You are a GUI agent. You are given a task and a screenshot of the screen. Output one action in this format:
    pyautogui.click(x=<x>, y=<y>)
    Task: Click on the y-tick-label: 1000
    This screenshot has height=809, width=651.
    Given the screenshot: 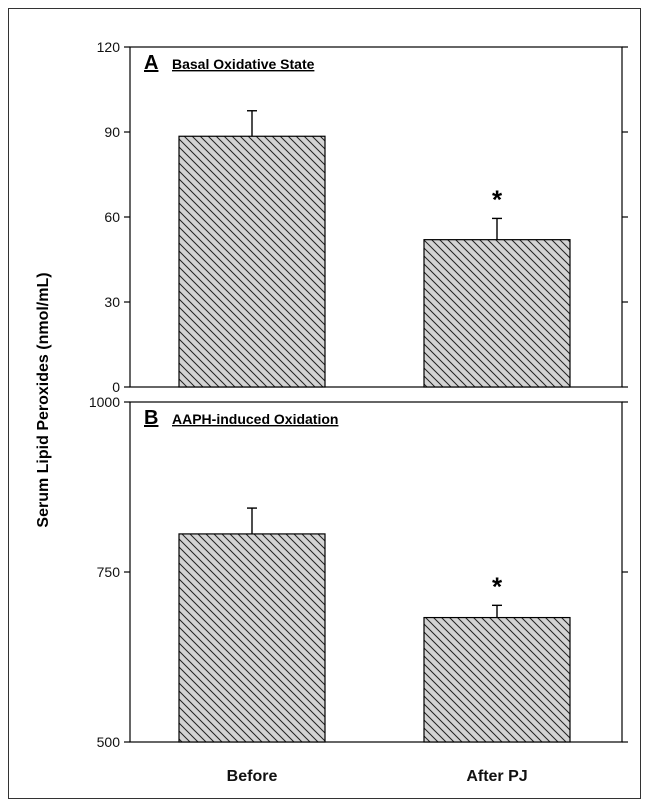 What is the action you would take?
    pyautogui.click(x=104, y=402)
    